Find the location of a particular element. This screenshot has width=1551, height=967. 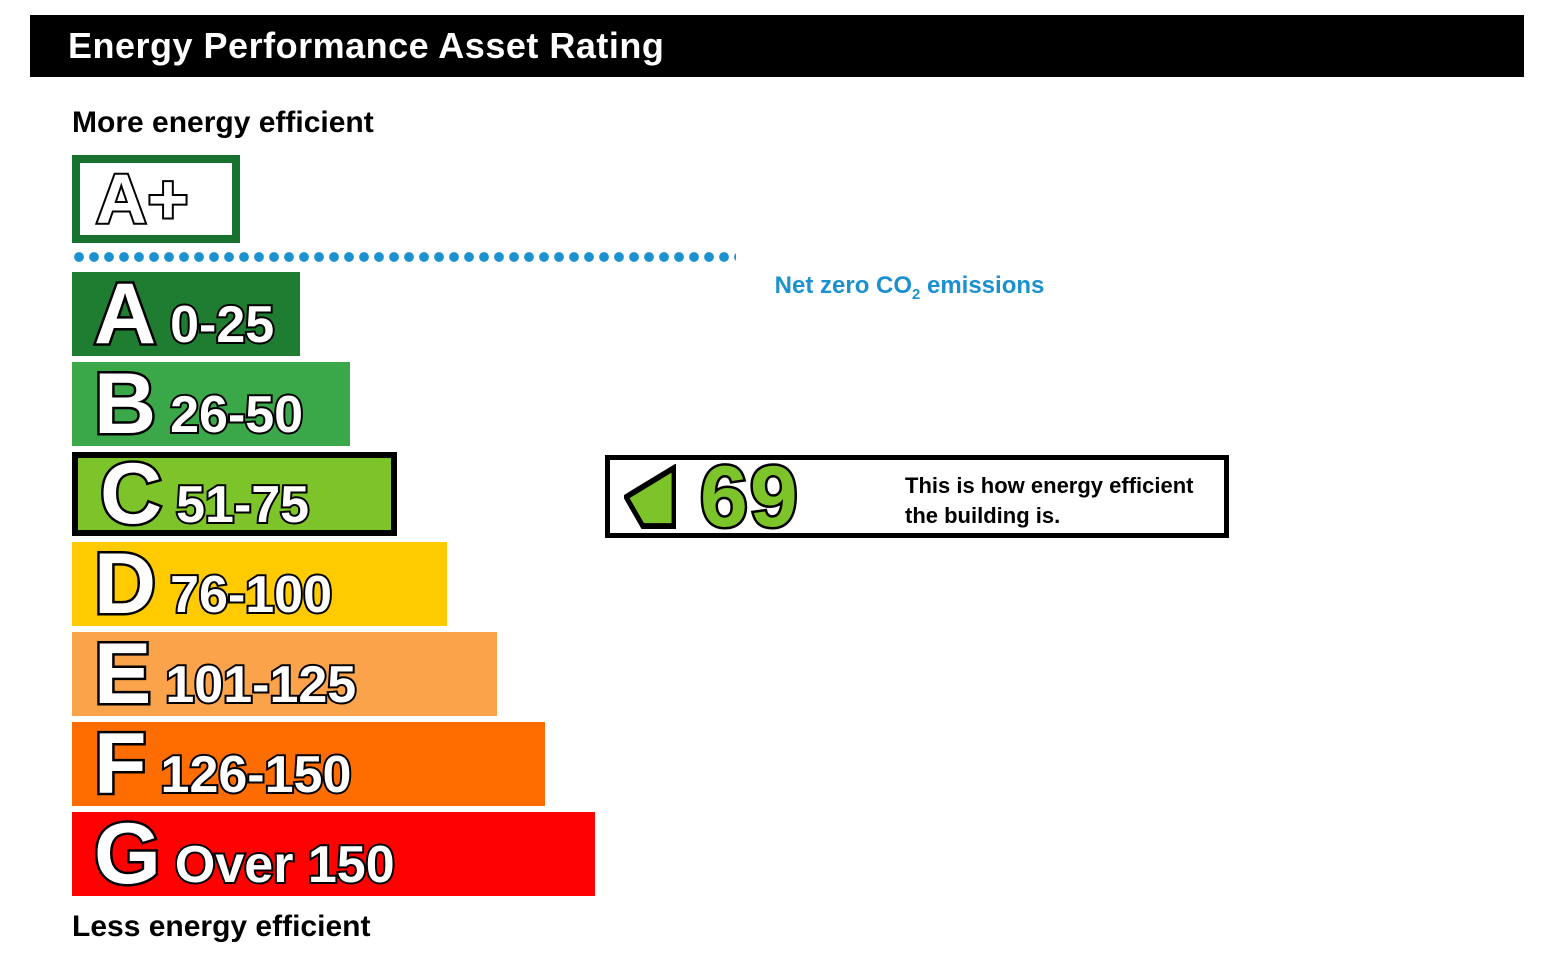

band-bar-g: G Over 150 is located at coordinates (333, 854).